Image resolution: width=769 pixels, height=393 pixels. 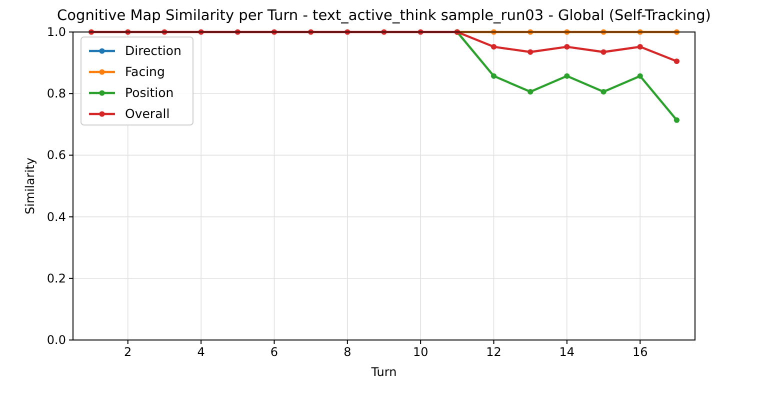 I want to click on legend-label: Overall, so click(x=147, y=113).